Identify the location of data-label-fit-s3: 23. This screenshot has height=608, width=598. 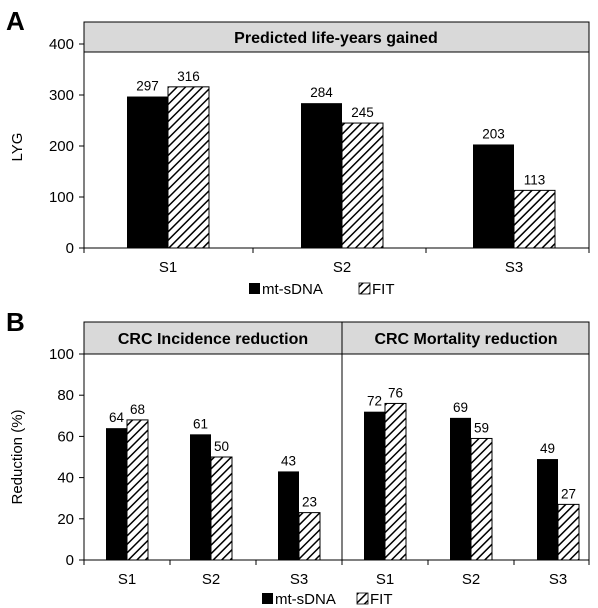
(309, 502).